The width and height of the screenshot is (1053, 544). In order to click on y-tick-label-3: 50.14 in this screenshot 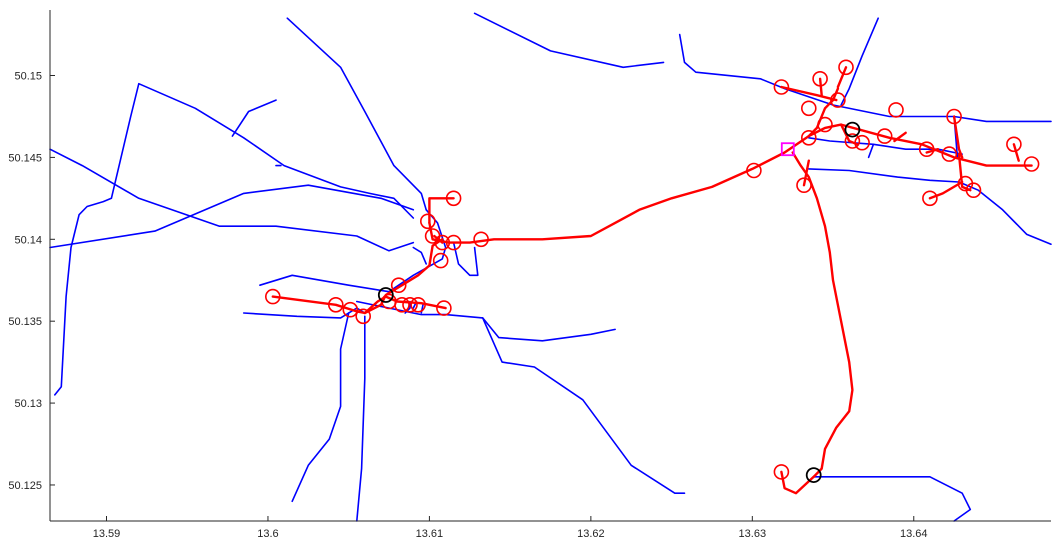, I will do `click(28, 240)`.